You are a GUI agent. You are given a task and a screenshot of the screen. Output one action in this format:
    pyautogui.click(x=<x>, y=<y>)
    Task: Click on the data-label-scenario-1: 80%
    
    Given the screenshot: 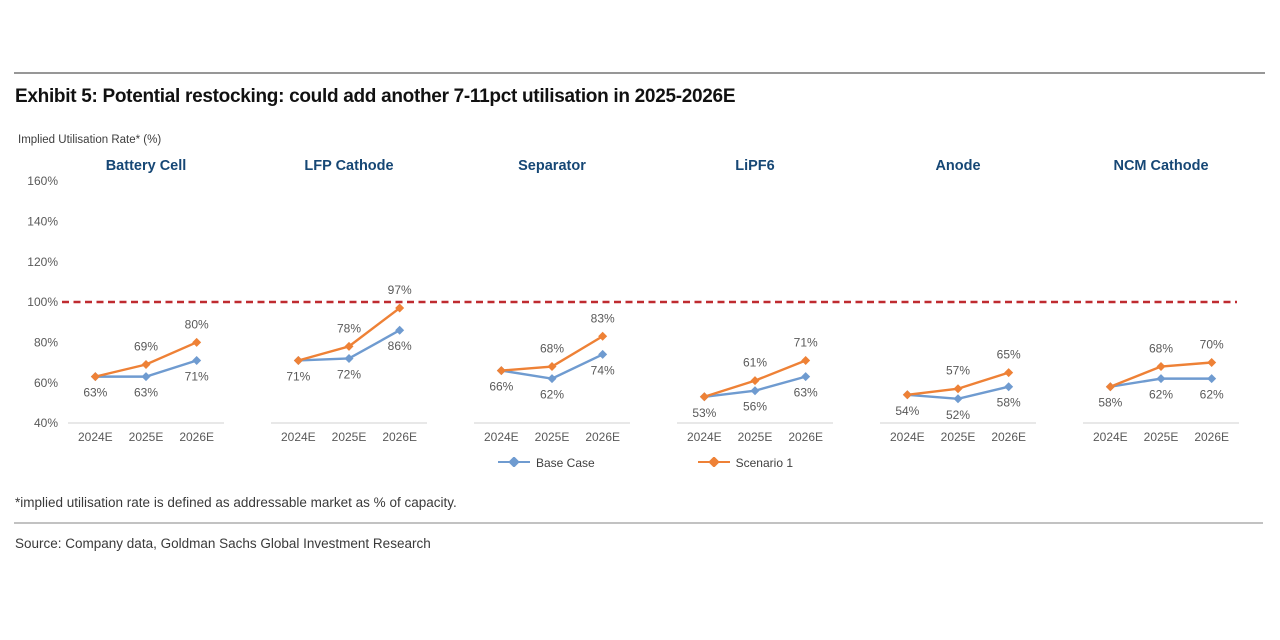 What is the action you would take?
    pyautogui.click(x=197, y=324)
    